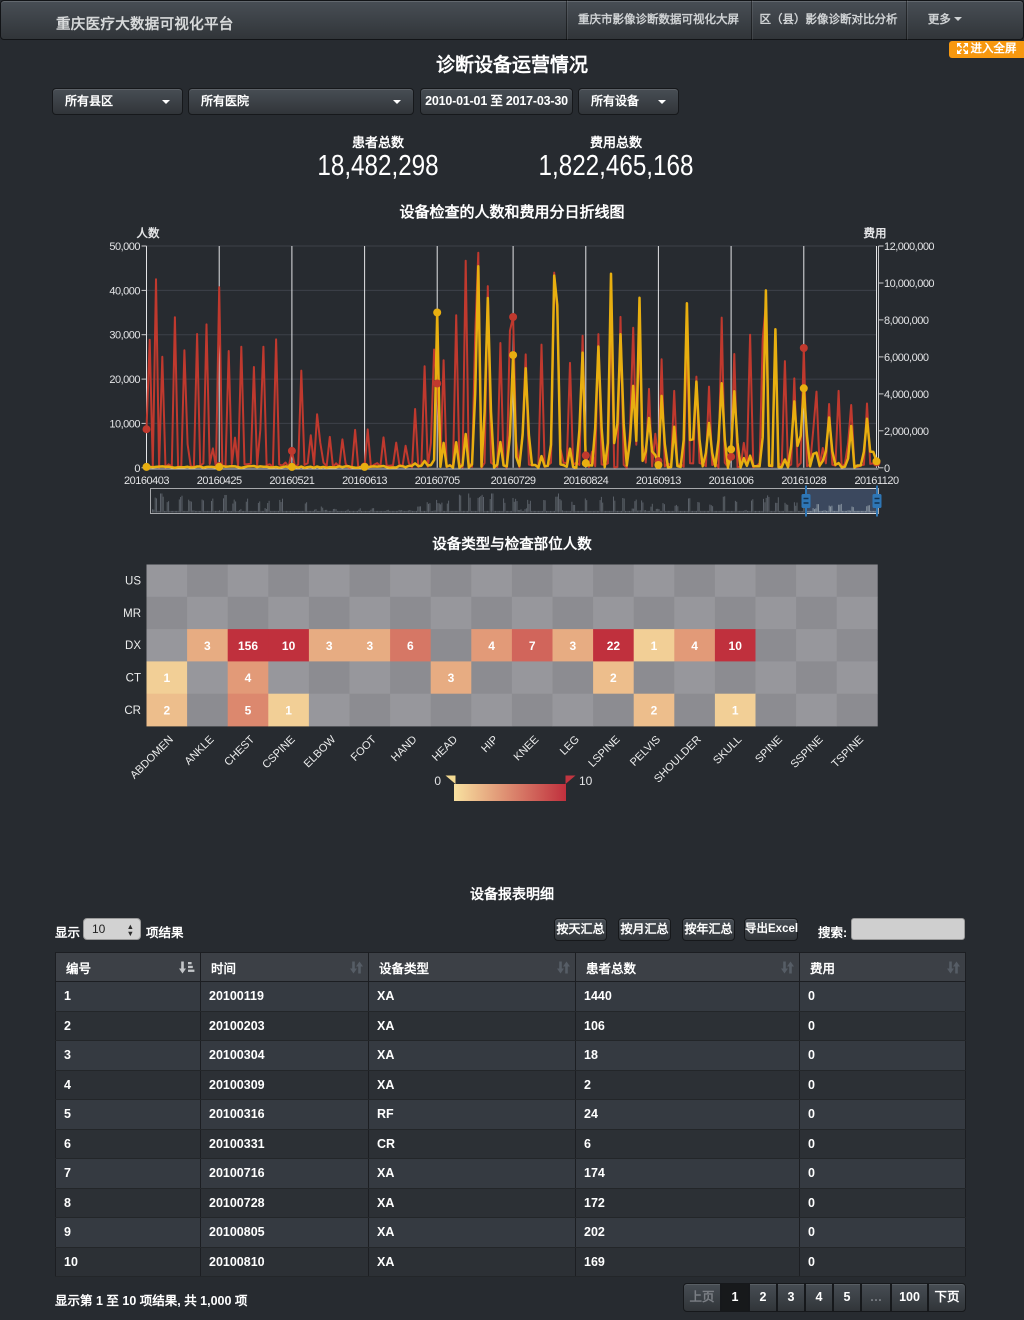 The height and width of the screenshot is (1320, 1024). What do you see at coordinates (219, 481) in the screenshot?
I see `svg-text: 20160425` at bounding box center [219, 481].